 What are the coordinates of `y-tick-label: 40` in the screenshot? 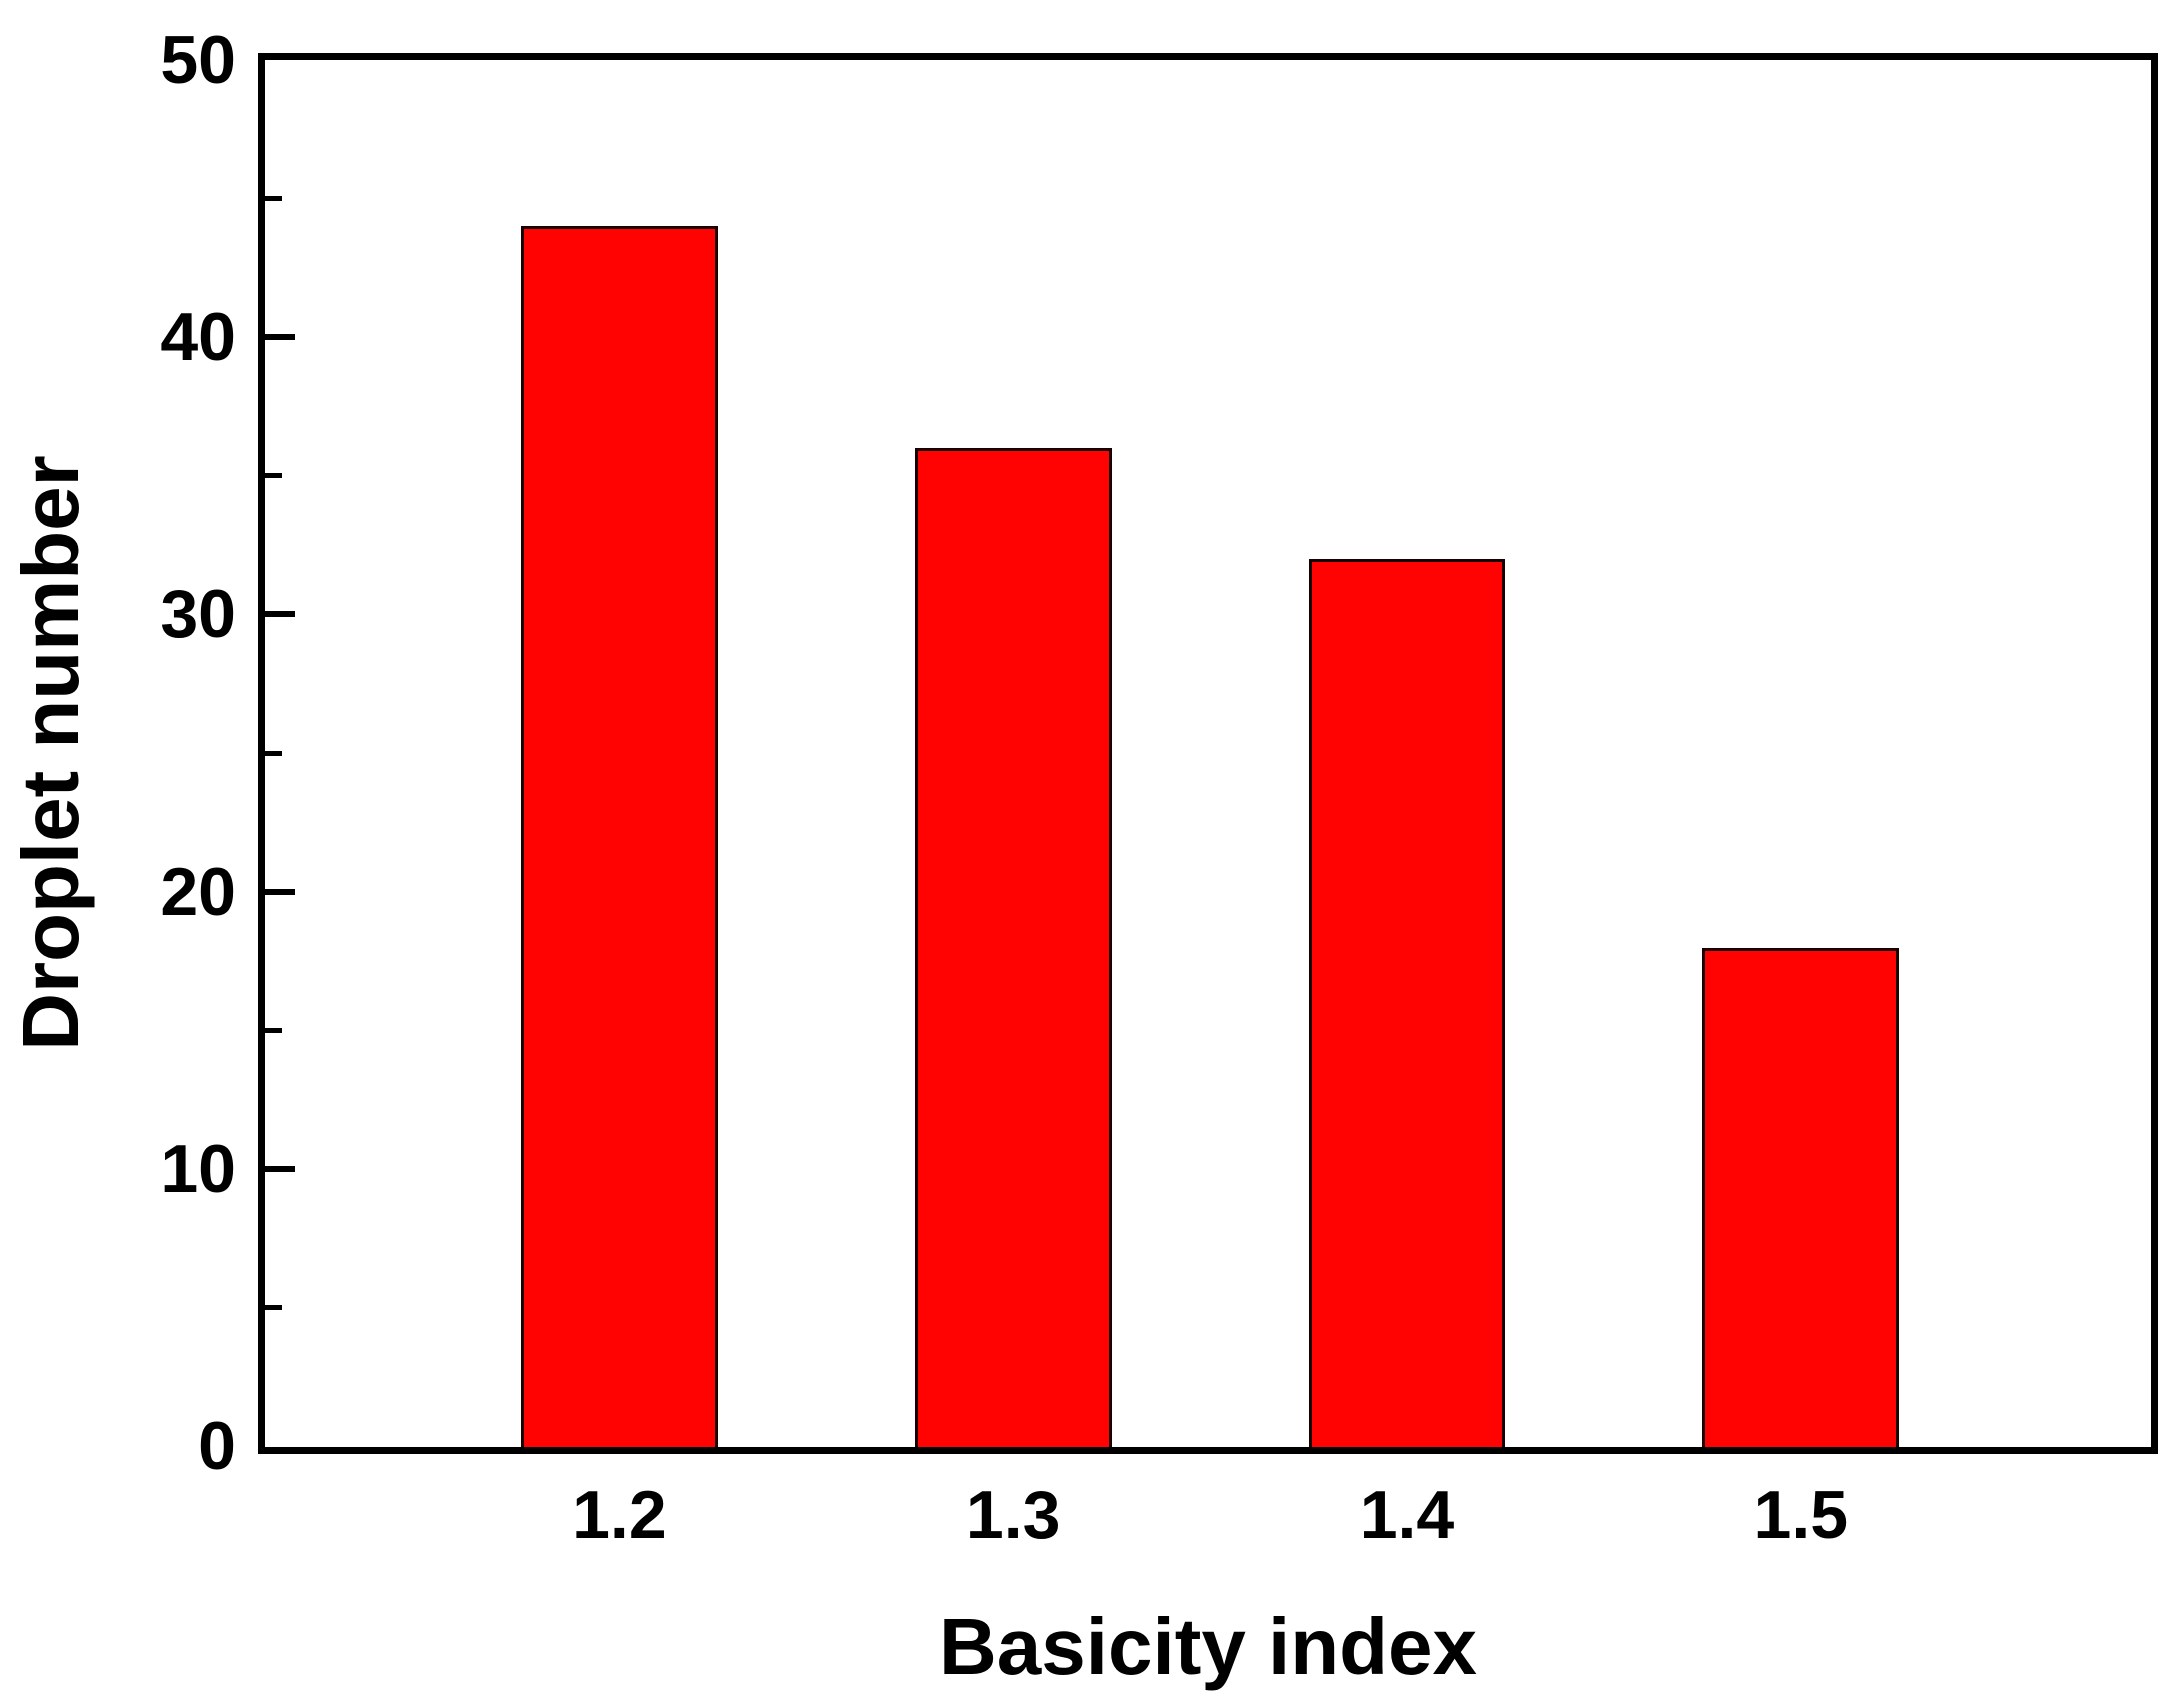 It's located at (198, 337).